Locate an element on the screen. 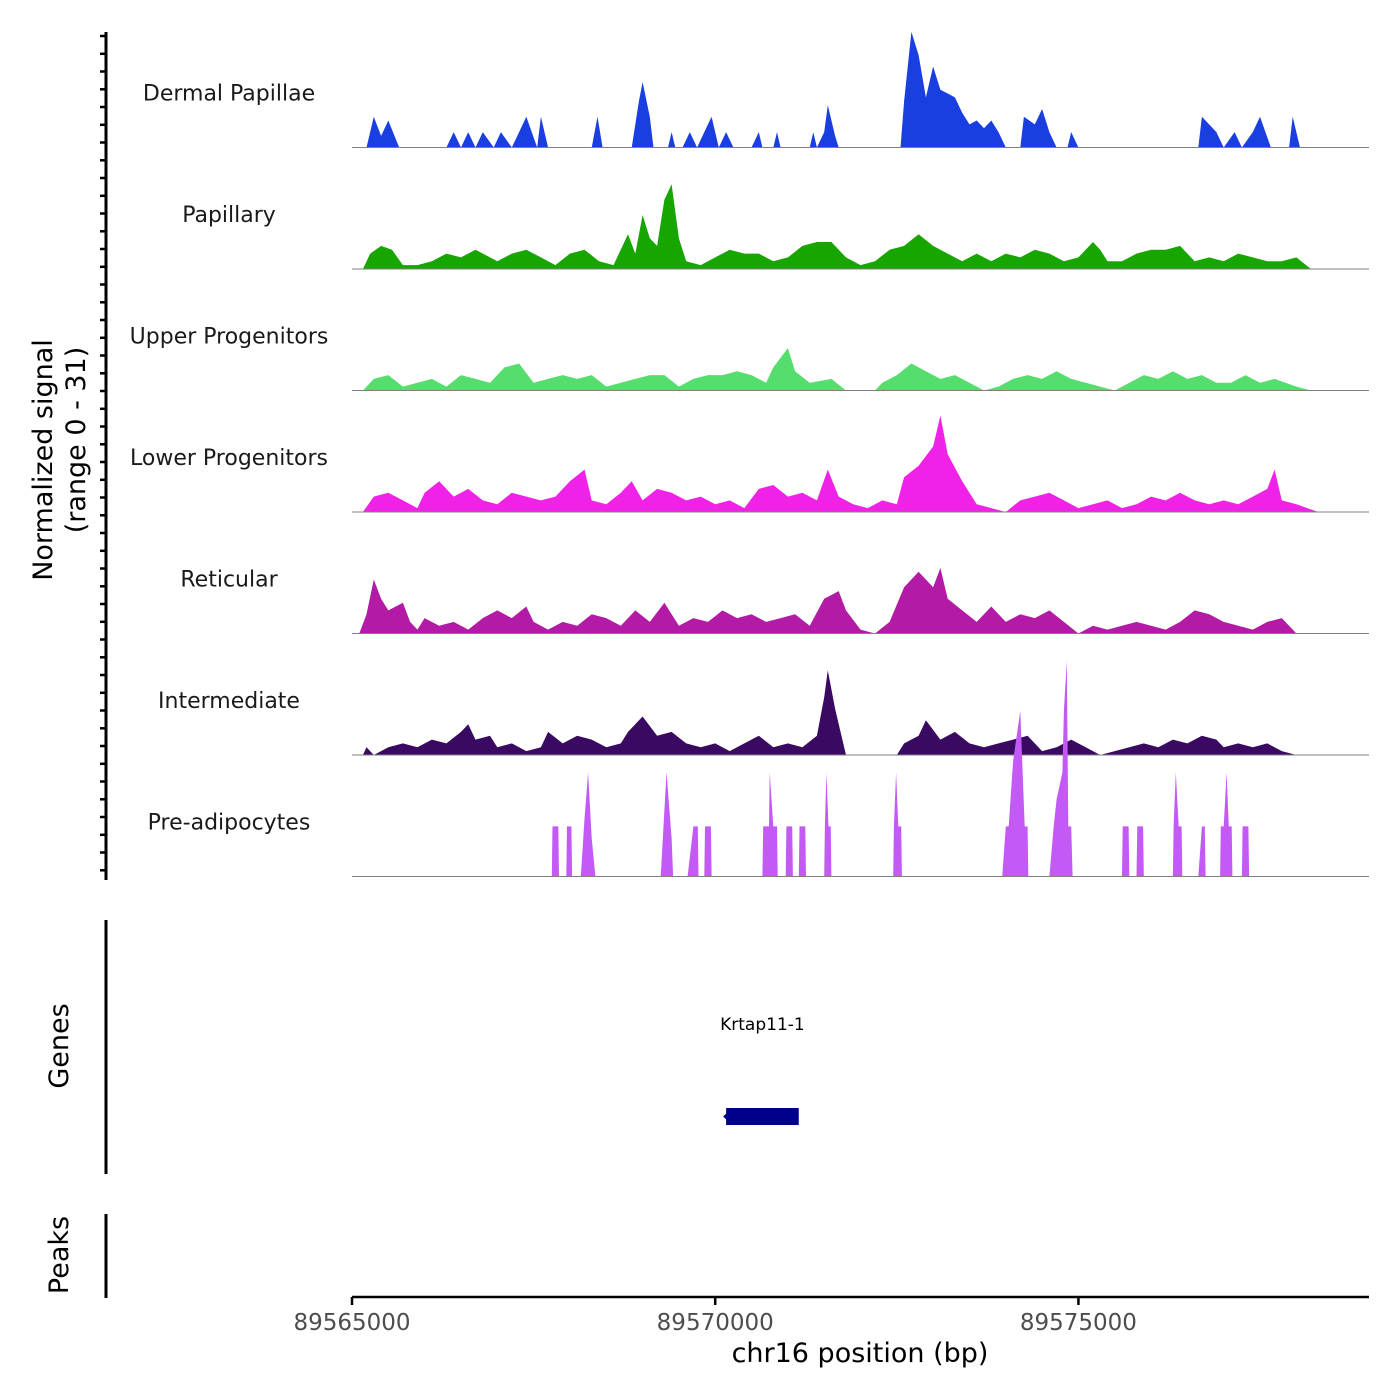 The width and height of the screenshot is (1400, 1400). signal-area-papillary is located at coordinates (860, 226).